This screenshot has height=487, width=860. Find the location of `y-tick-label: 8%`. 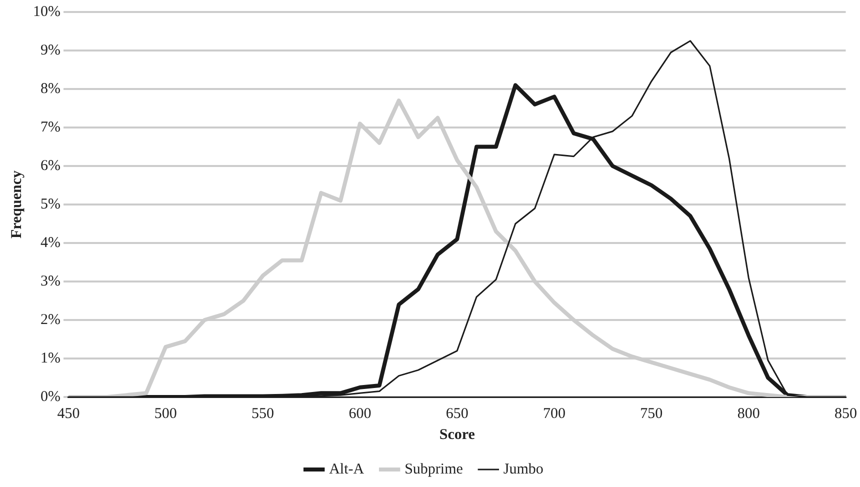

y-tick-label: 8% is located at coordinates (50, 88).